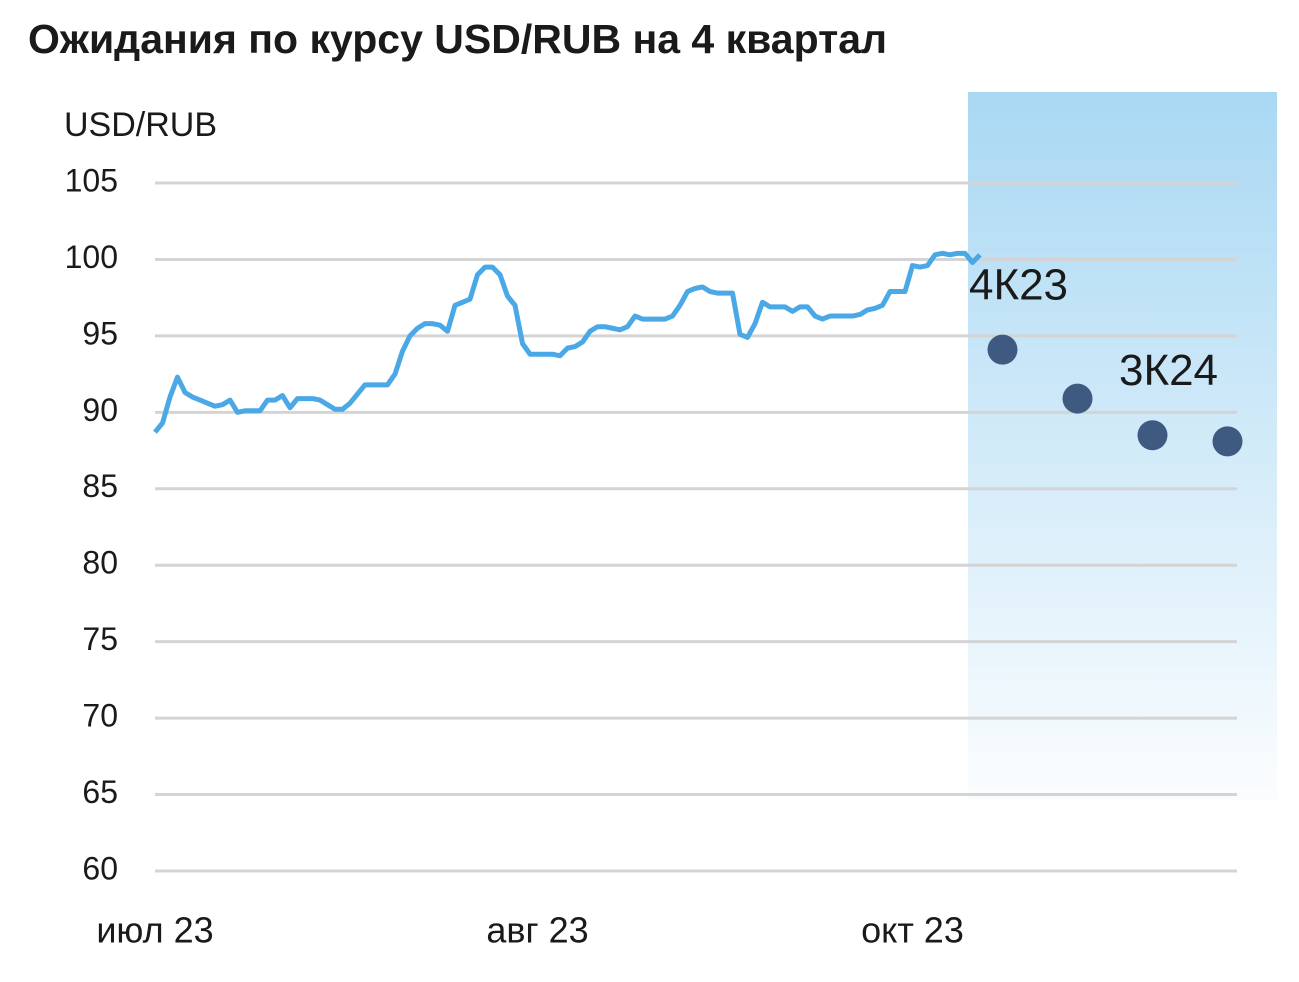 This screenshot has width=1299, height=982. Describe the element at coordinates (1168, 370) in the screenshot. I see `point-label: 3К24` at that location.